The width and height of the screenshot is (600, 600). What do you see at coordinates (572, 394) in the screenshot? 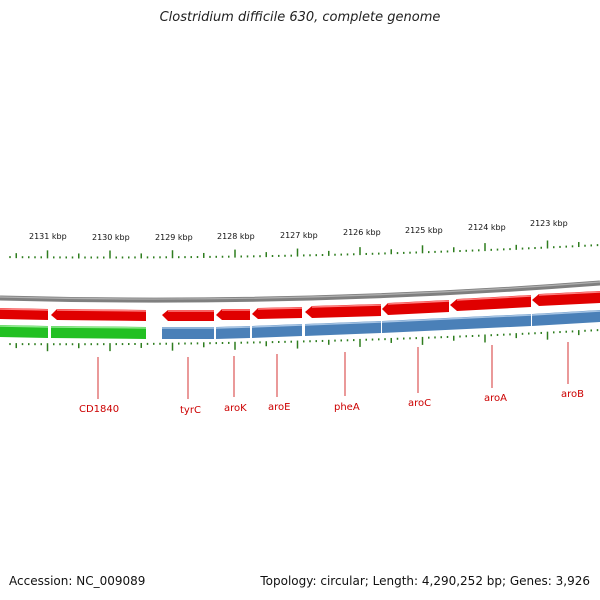
I see `gene-label-arob: aroB` at bounding box center [572, 394].